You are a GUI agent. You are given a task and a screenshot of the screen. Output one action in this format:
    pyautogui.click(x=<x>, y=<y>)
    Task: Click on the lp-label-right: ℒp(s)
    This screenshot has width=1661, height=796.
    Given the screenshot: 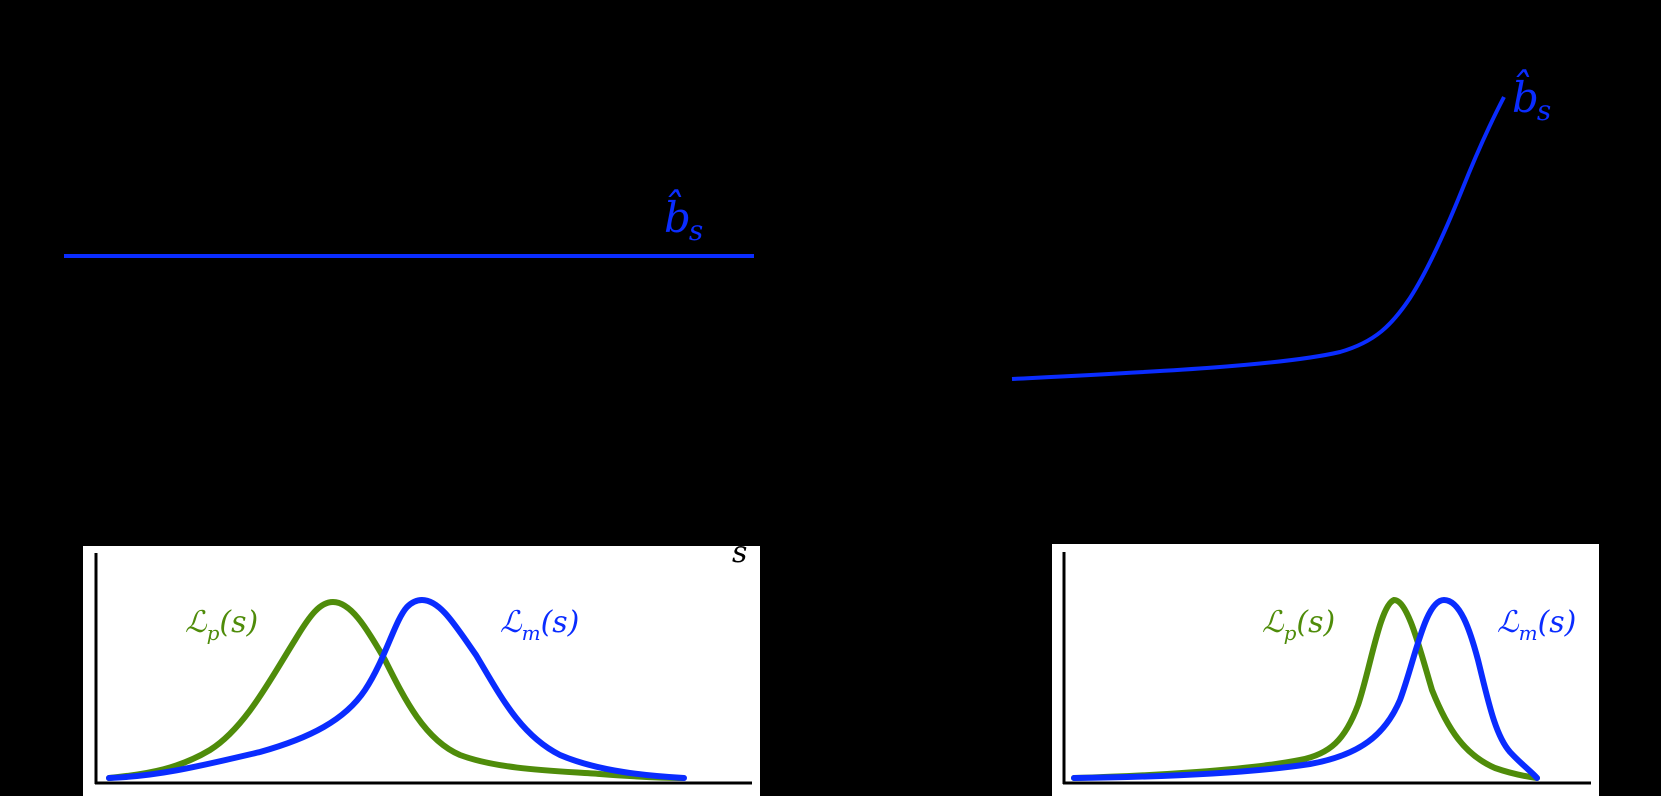 What is the action you would take?
    pyautogui.click(x=1298, y=625)
    